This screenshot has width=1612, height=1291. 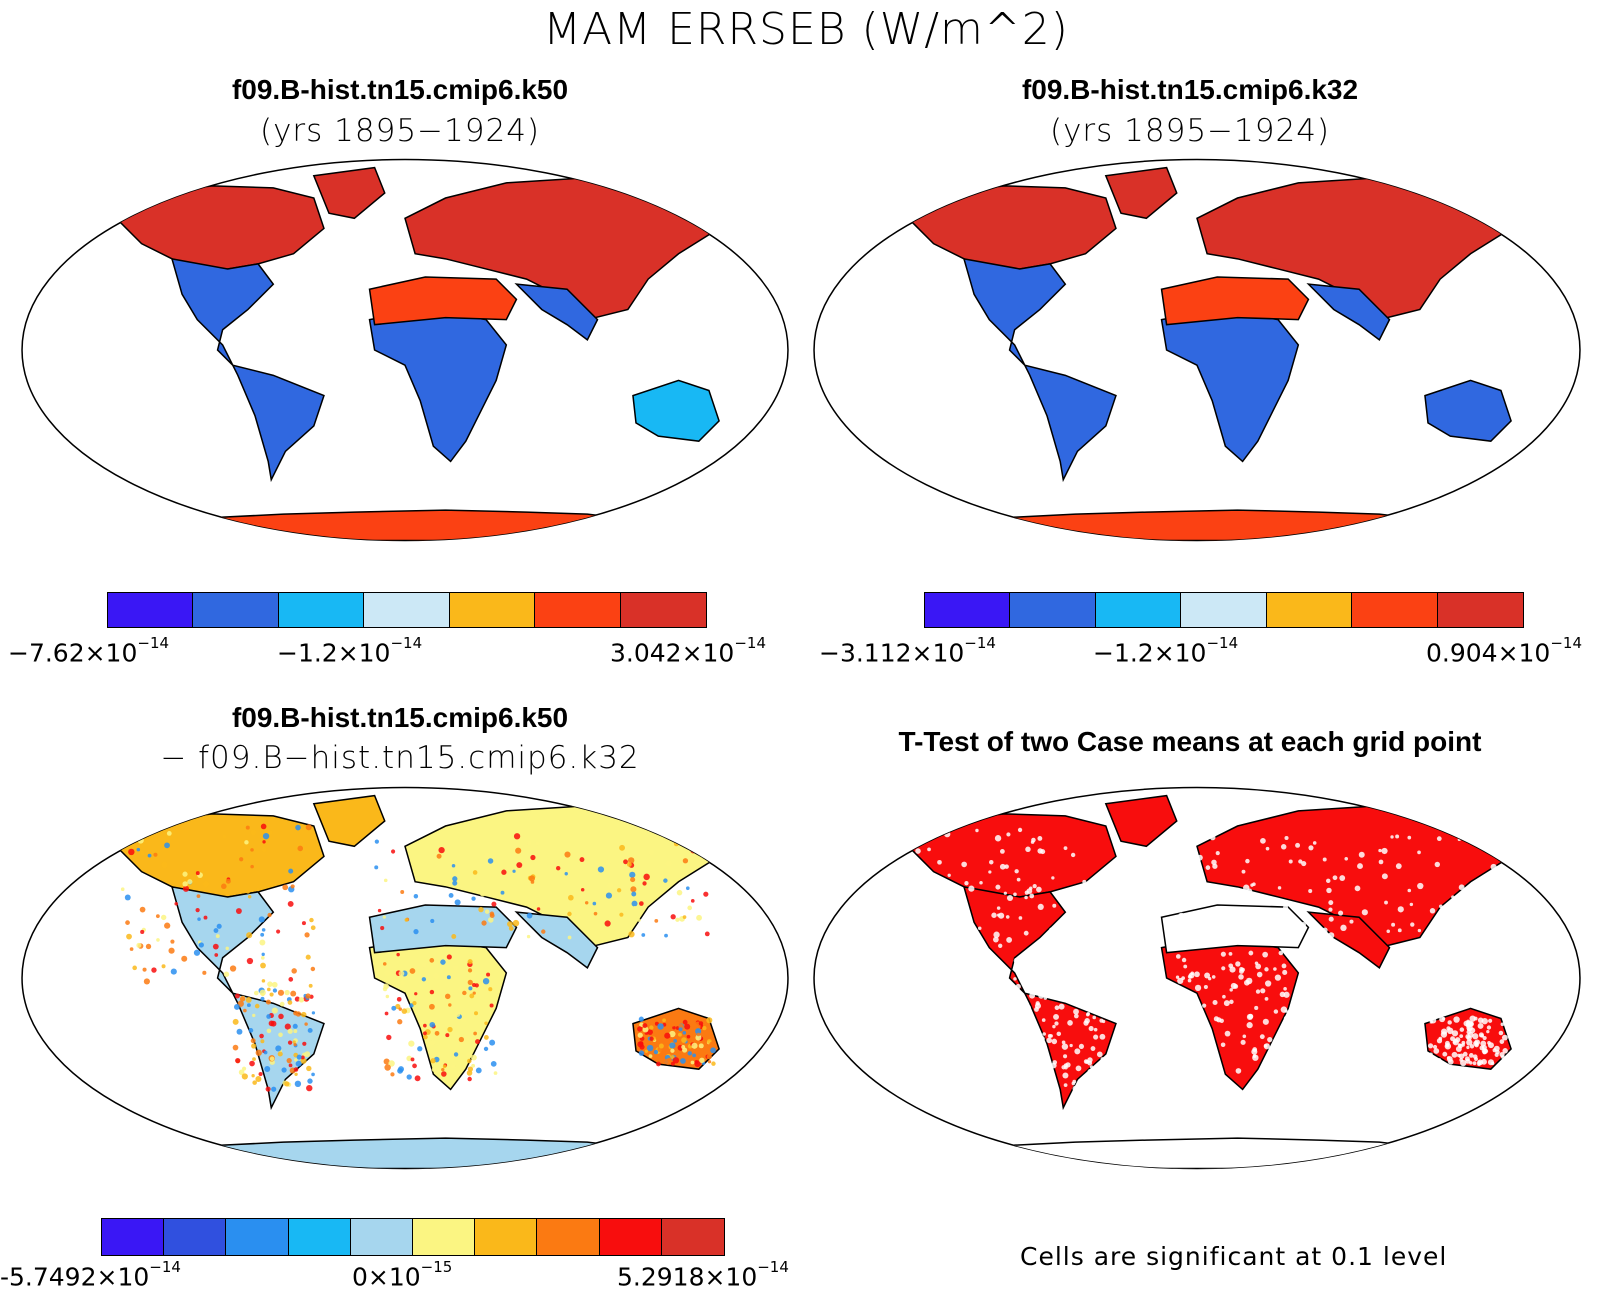 What do you see at coordinates (400, 758) in the screenshot?
I see `panel-bl-subtitle: − f09.B−hist.tn15.cmip6.k32` at bounding box center [400, 758].